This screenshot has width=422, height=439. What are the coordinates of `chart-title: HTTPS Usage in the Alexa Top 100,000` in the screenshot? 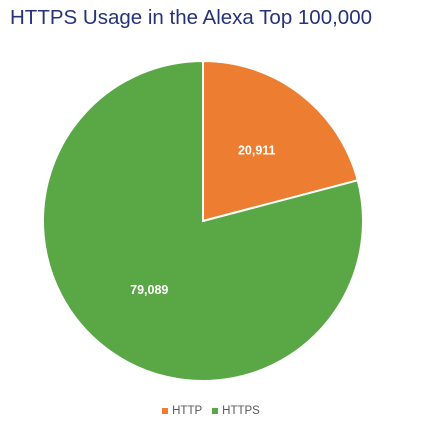 It's located at (191, 17).